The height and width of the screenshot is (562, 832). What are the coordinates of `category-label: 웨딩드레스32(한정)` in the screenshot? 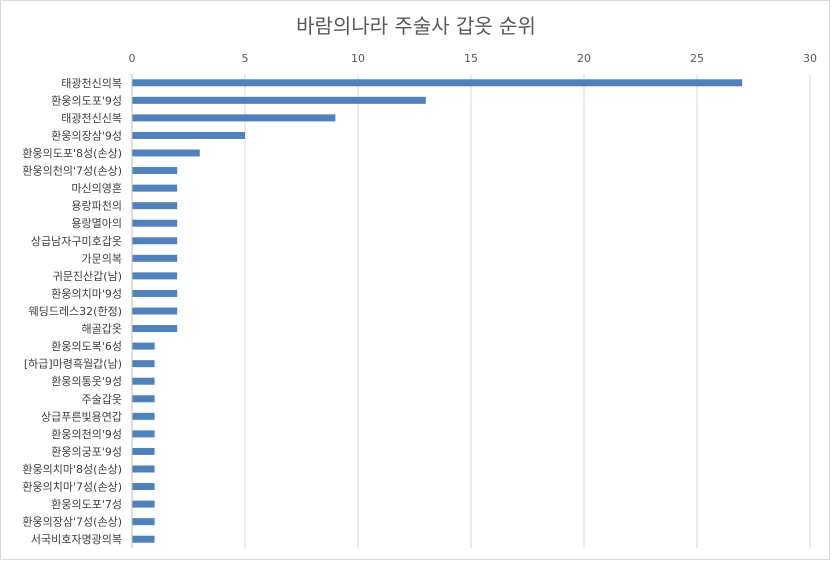 It's located at (75, 311).